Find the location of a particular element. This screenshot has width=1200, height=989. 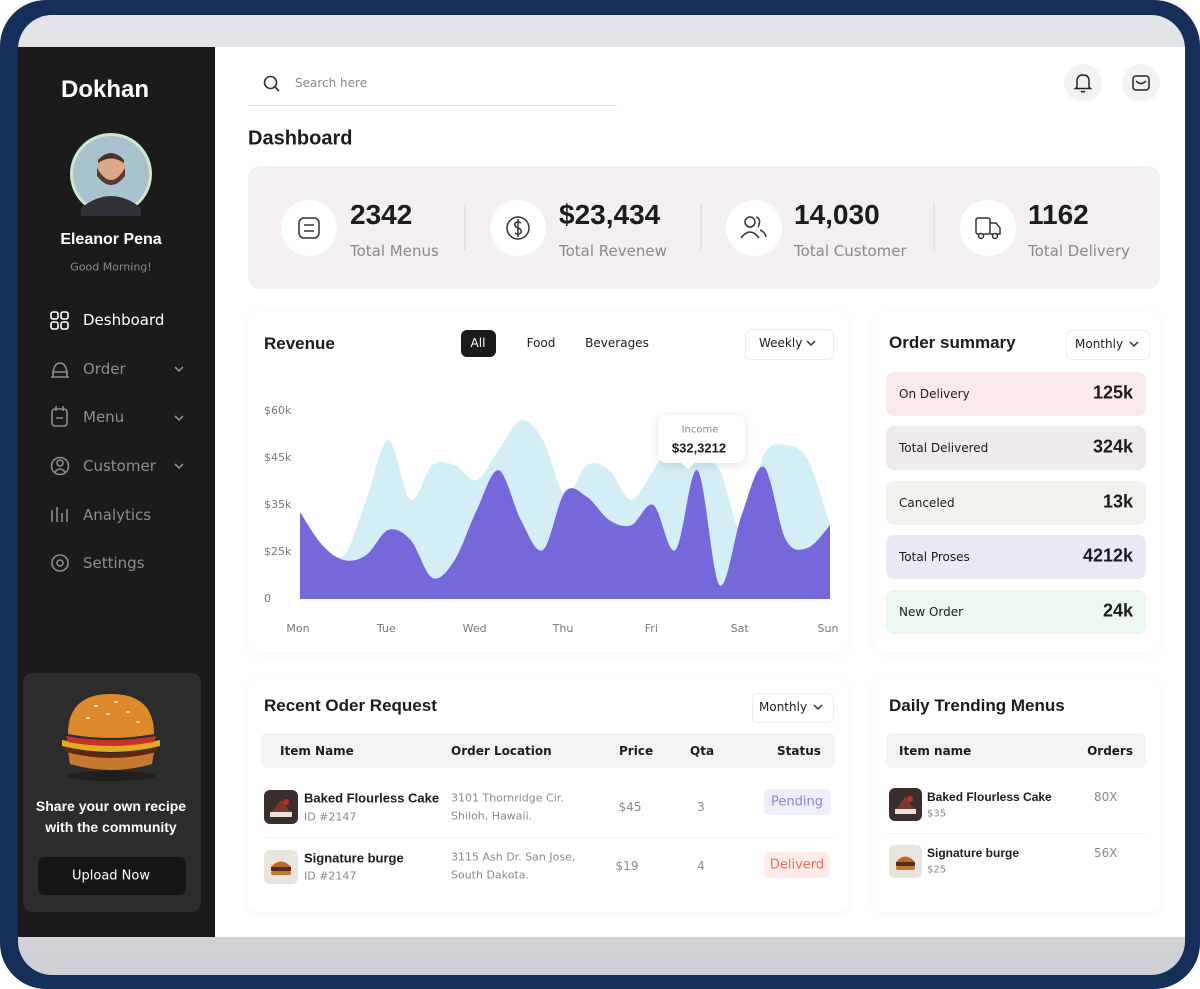

nav-item: Order is located at coordinates (104, 369).